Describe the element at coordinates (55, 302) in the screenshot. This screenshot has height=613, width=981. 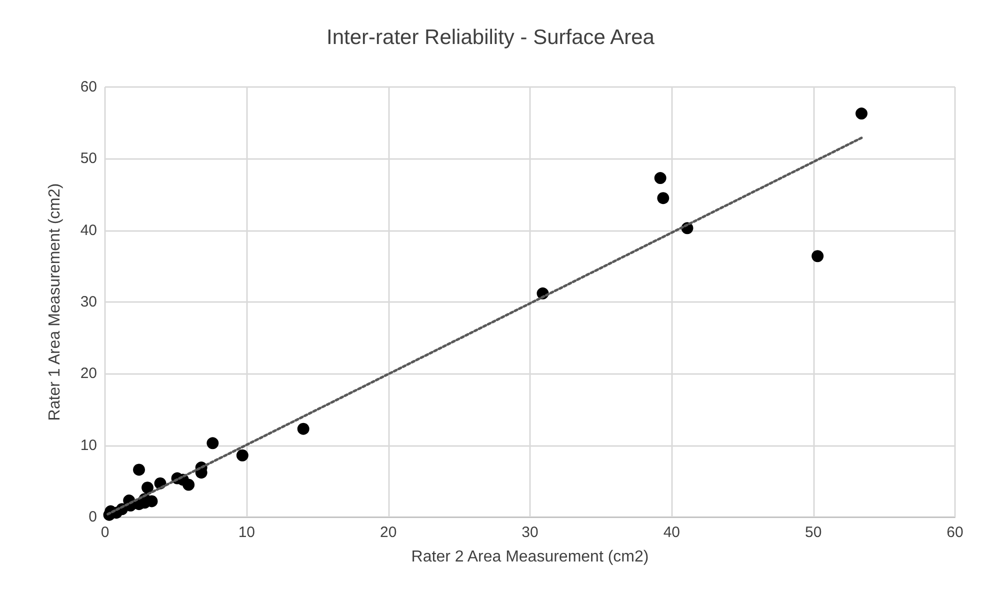
I see `y-axis-title: Rater 1 Area Measurement (cm2)` at that location.